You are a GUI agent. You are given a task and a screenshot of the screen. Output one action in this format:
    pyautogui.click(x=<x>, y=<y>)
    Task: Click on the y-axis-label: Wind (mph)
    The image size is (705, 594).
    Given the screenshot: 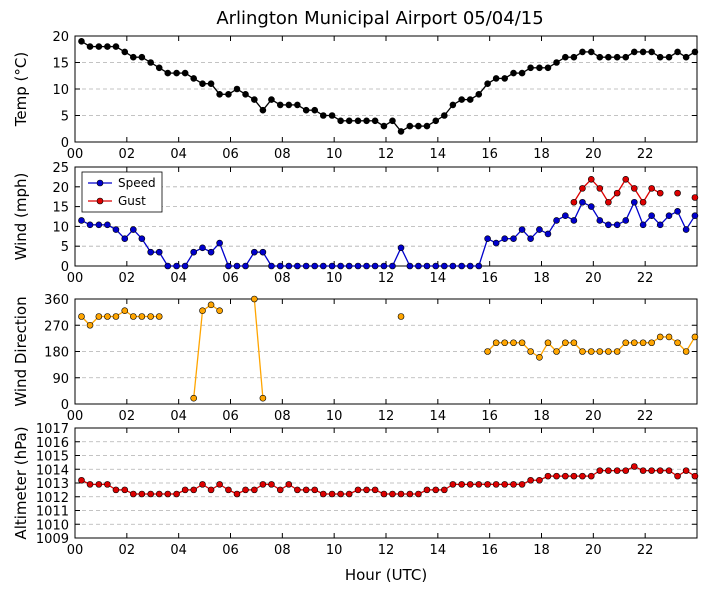 What is the action you would take?
    pyautogui.click(x=21, y=217)
    